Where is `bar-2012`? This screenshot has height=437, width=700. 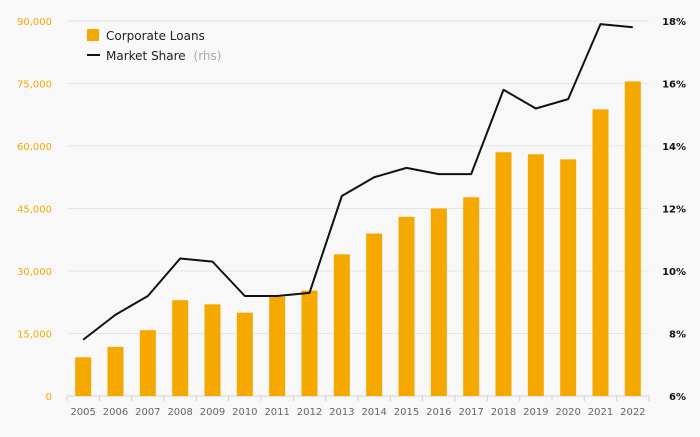
bar-2012 is located at coordinates (310, 343).